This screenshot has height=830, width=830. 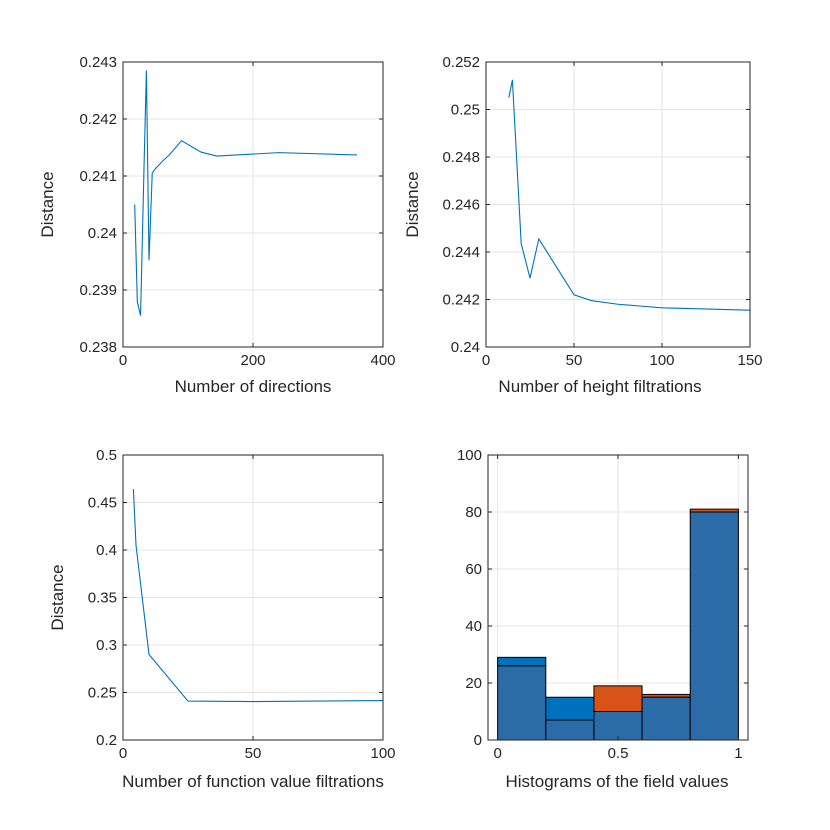 I want to click on y-tick-label: 0, so click(x=478, y=740).